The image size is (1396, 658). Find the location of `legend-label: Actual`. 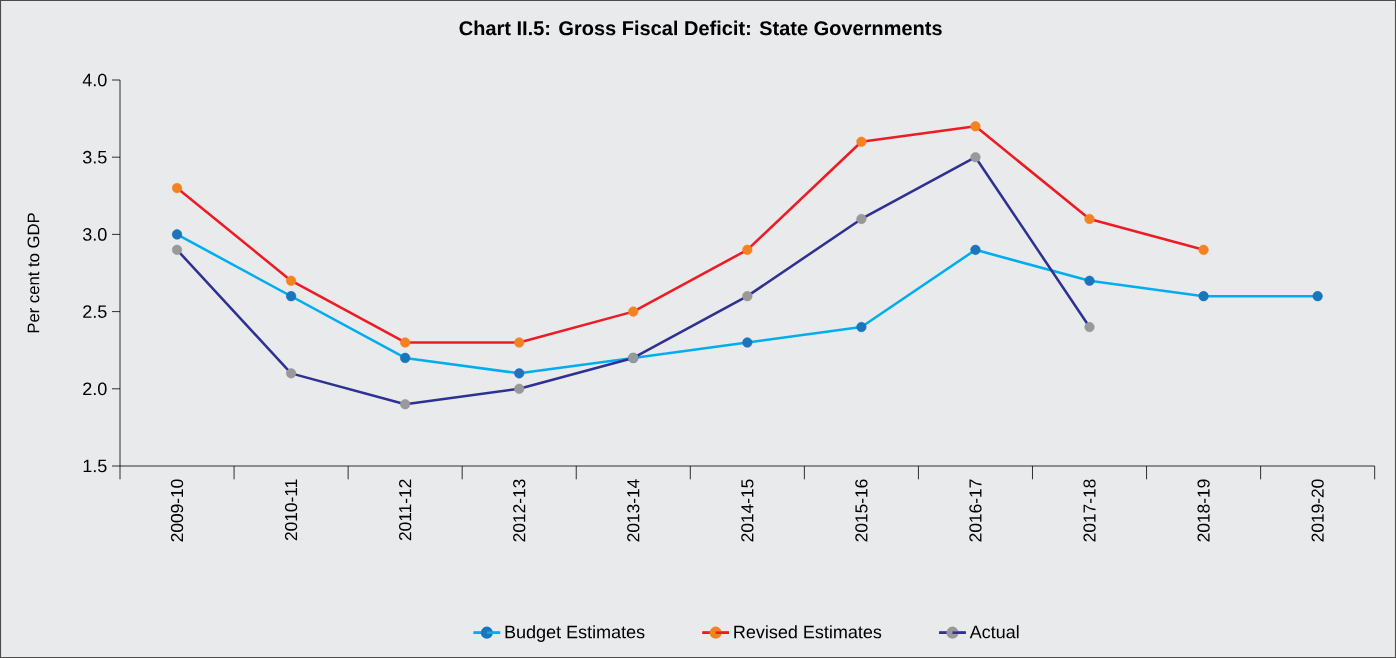

legend-label: Actual is located at coordinates (994, 632).